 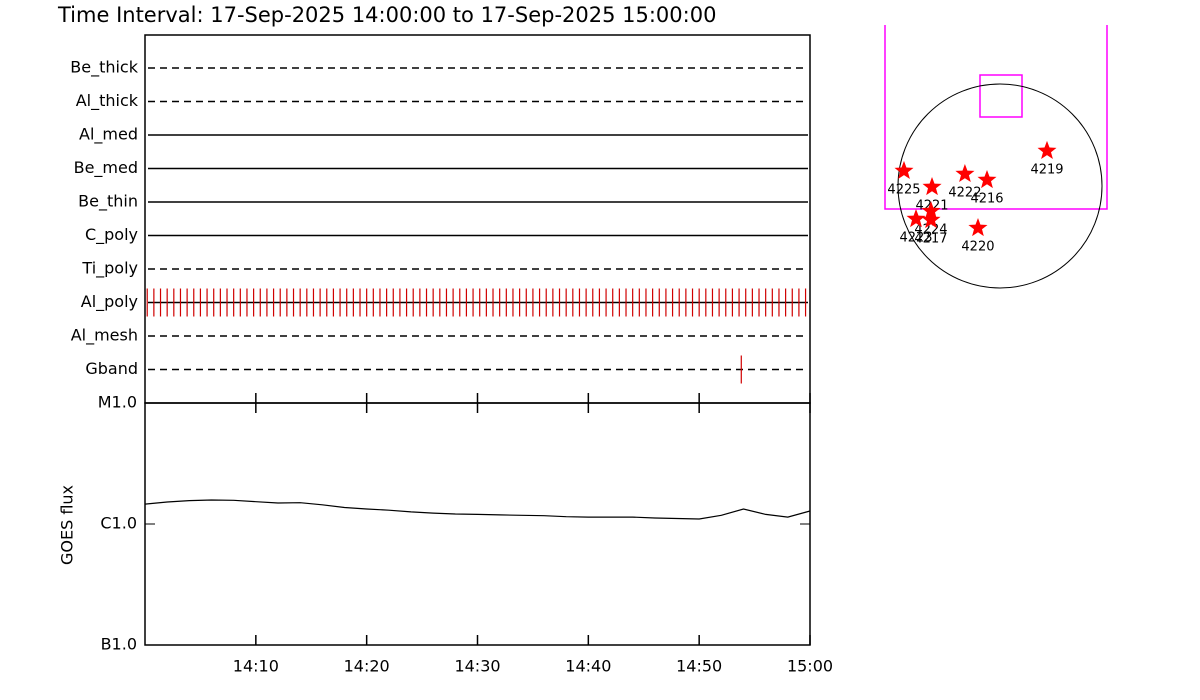 I want to click on region-label: 4223, so click(x=915, y=238).